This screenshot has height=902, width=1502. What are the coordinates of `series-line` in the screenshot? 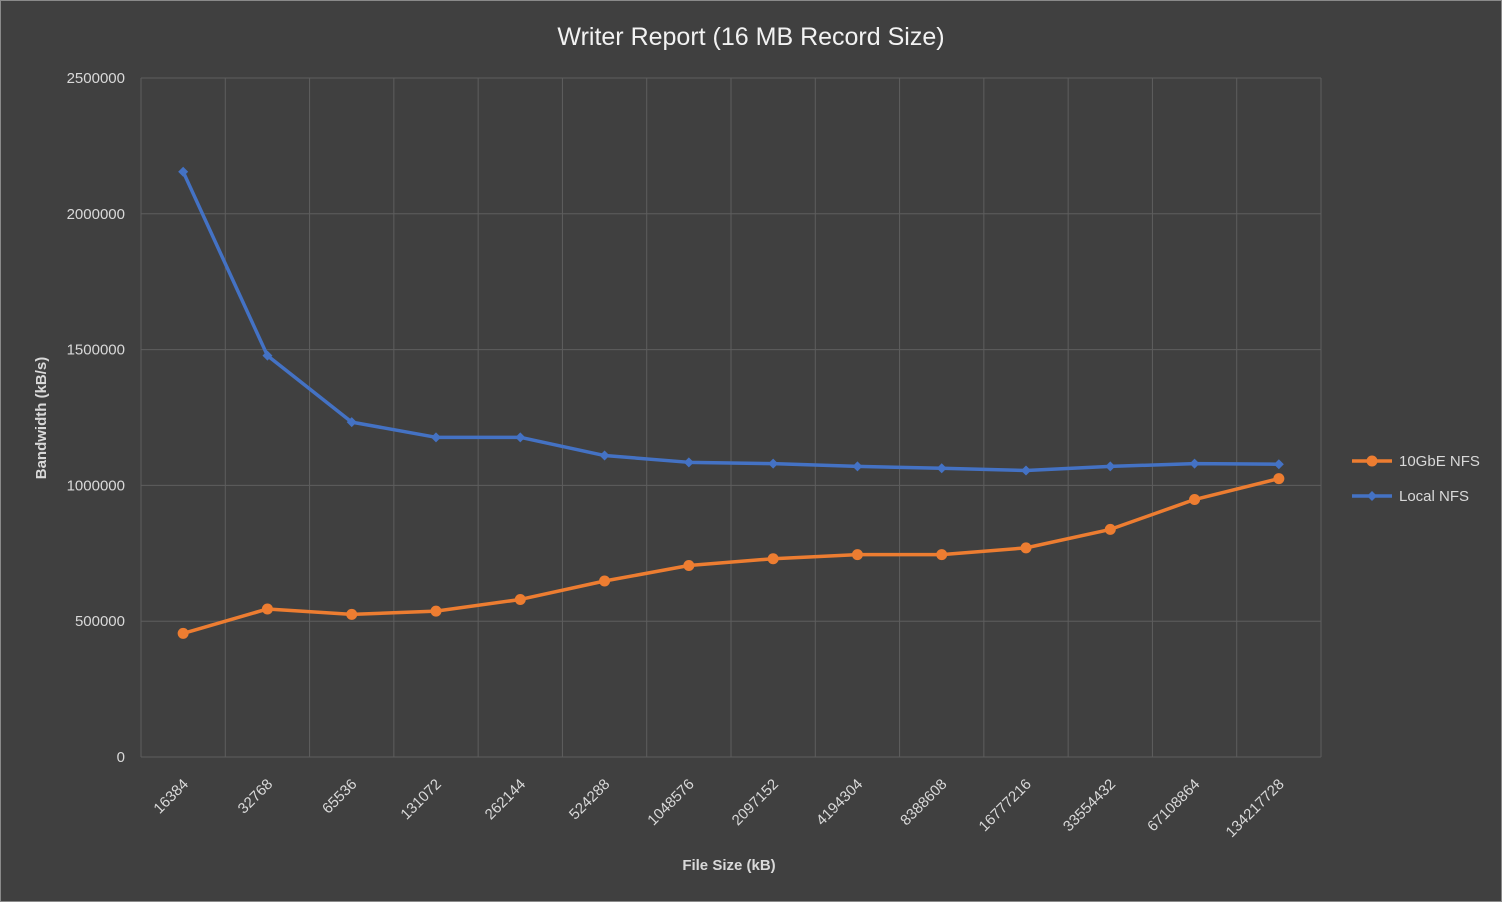 It's located at (731, 556).